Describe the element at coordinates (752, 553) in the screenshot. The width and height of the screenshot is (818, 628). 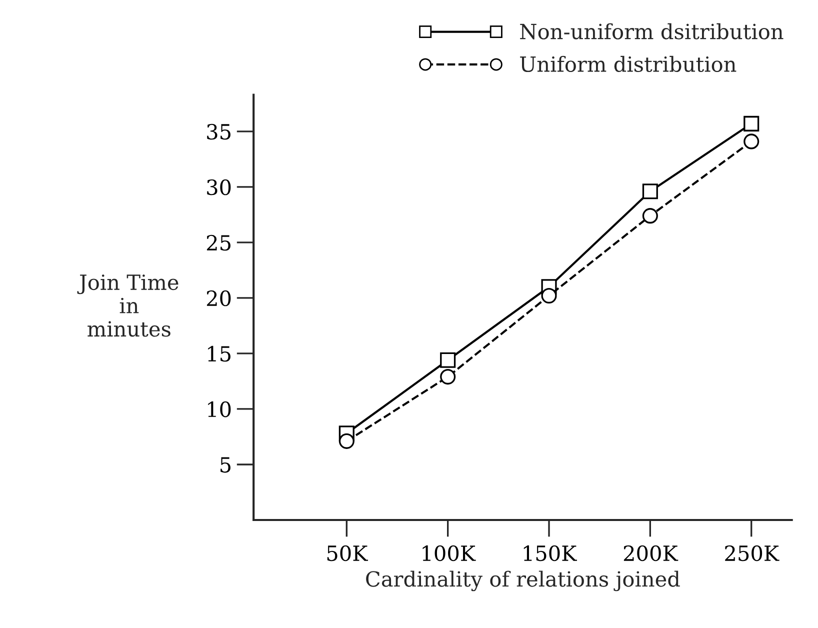
I see `x-tick-label: 250K` at that location.